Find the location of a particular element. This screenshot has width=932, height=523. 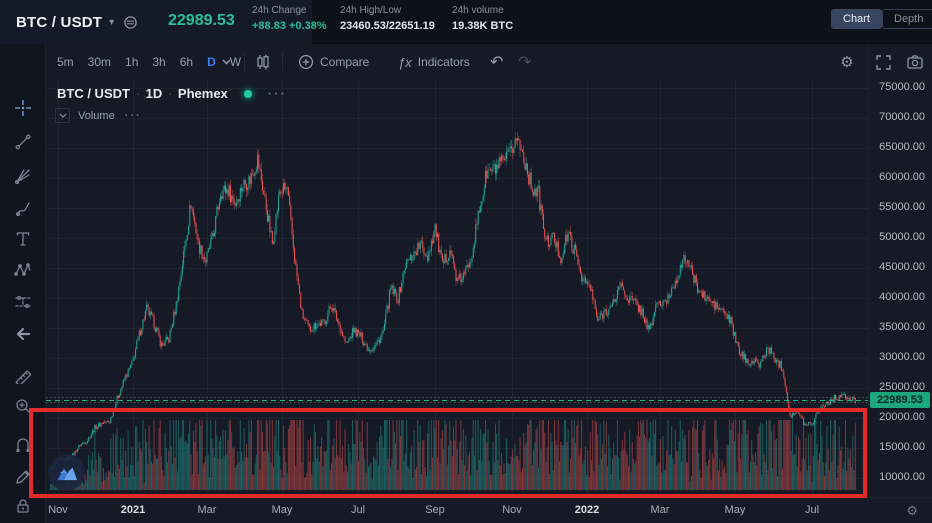

price-tick-label: 75000.00 is located at coordinates (902, 87).